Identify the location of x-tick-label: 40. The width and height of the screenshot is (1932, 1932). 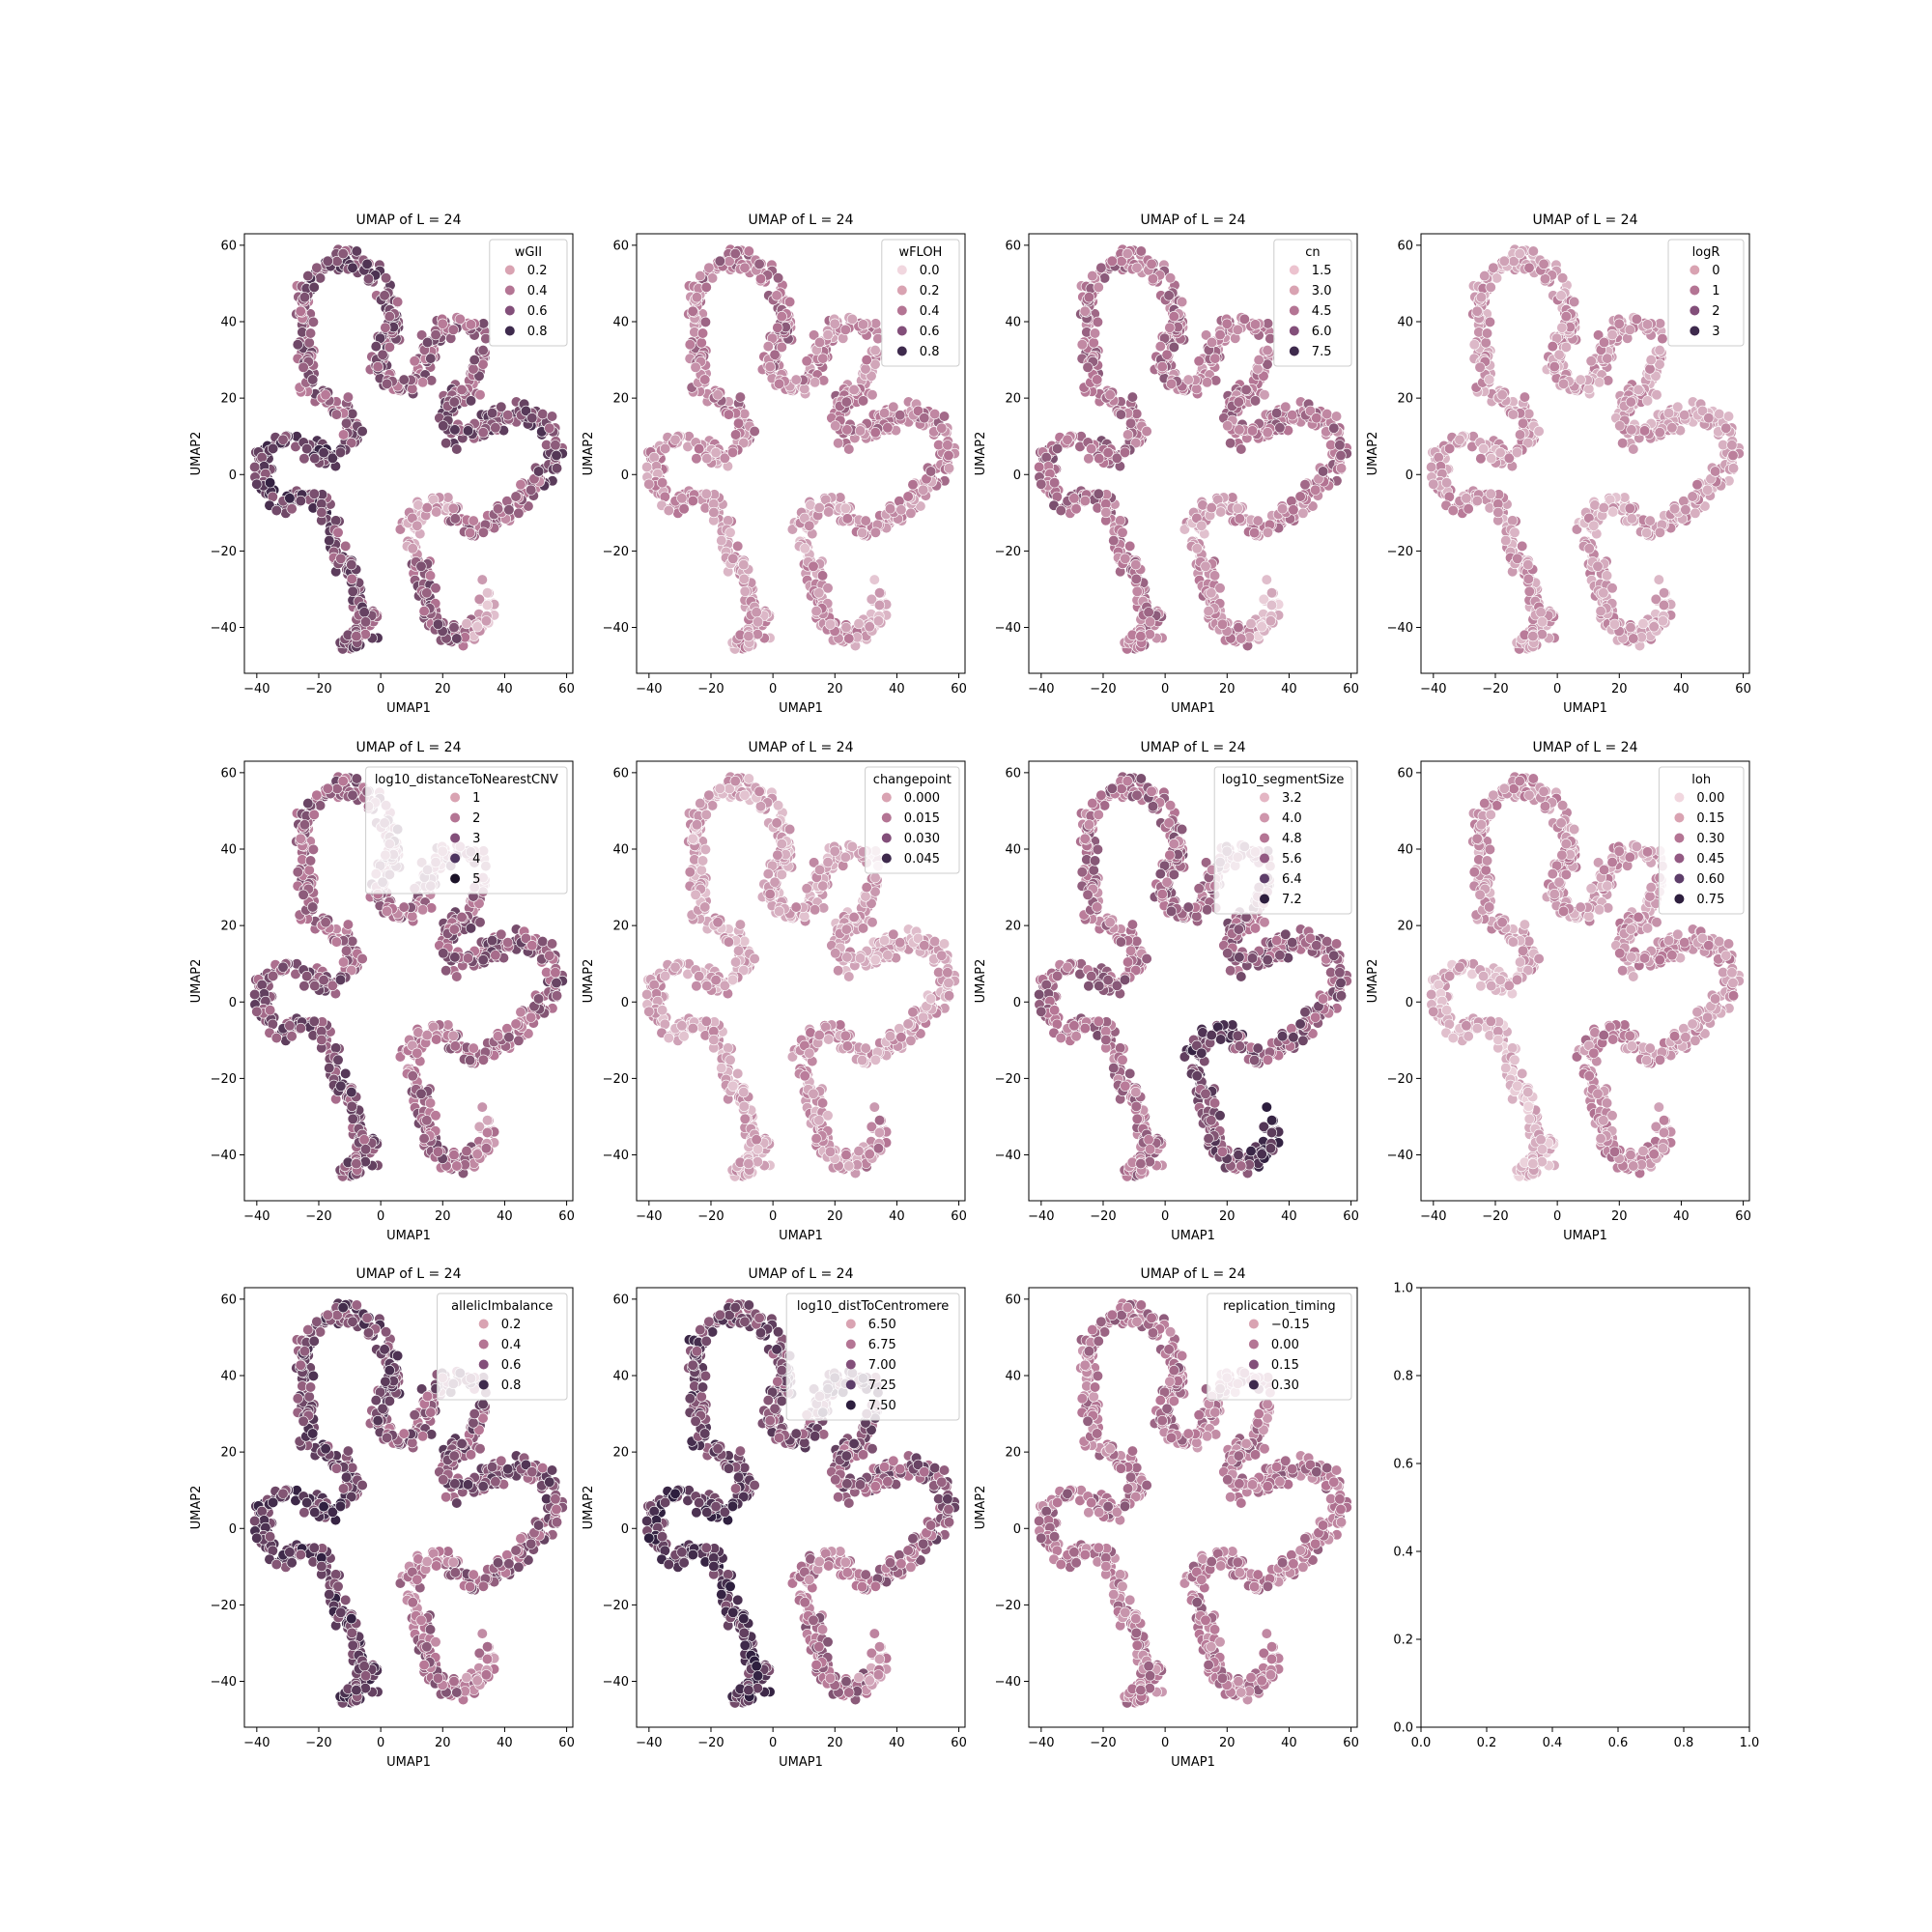
(1289, 689).